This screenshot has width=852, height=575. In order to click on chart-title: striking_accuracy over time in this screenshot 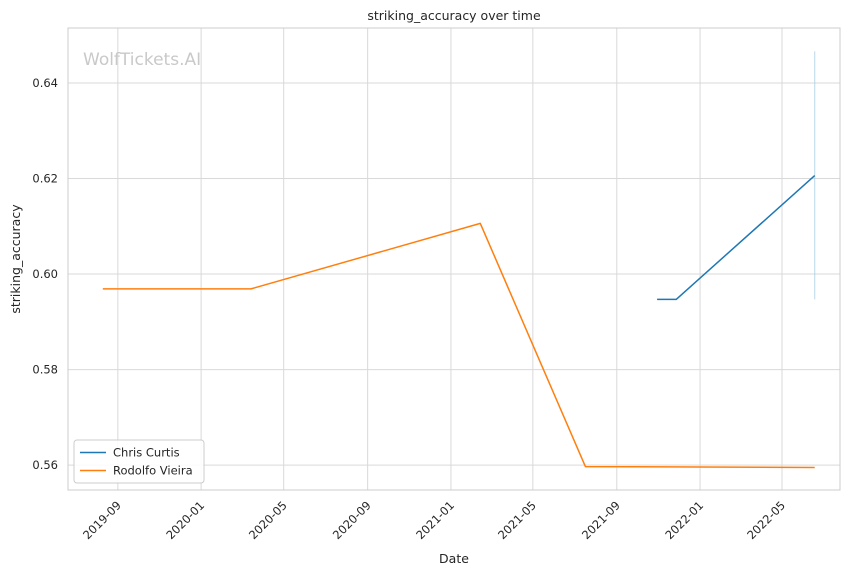, I will do `click(454, 15)`.